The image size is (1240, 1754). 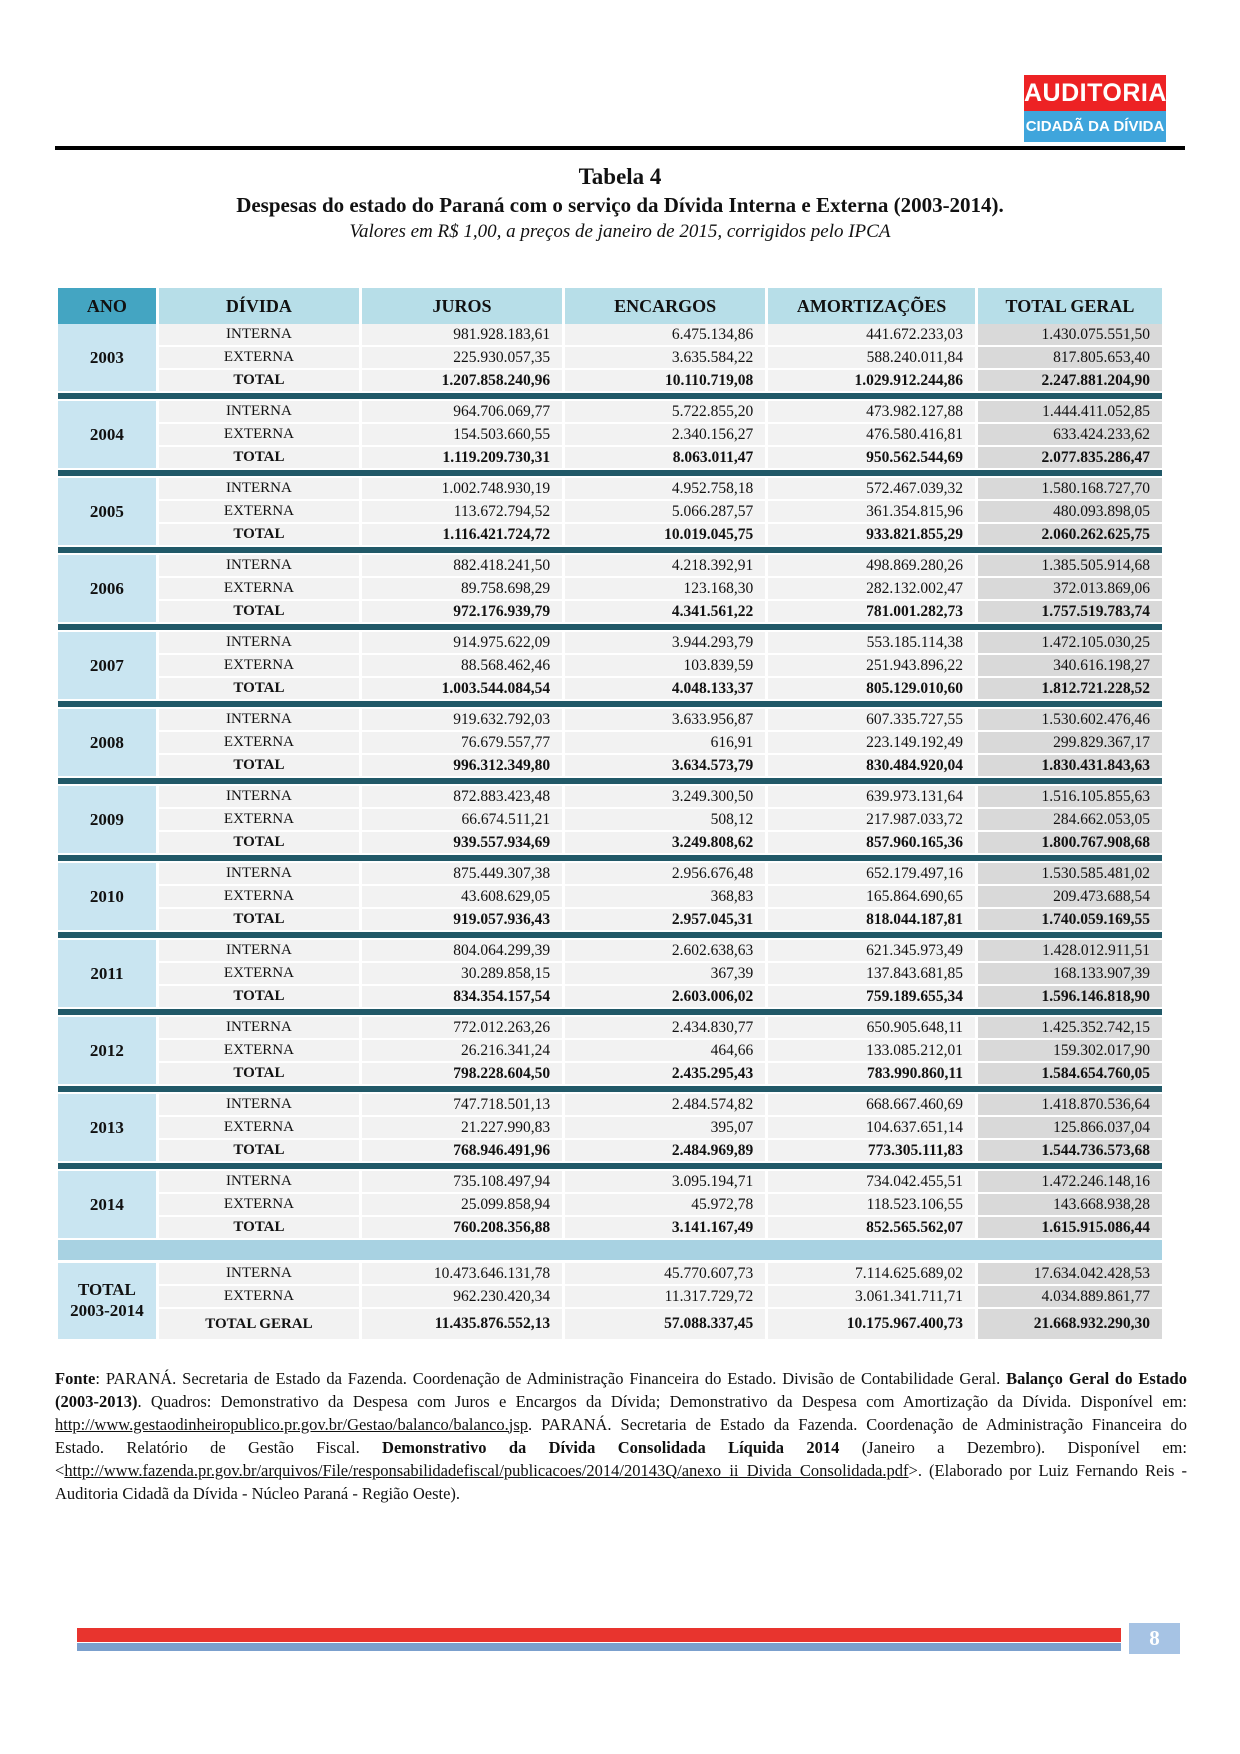 I want to click on value-cell: 639.973.131,64, so click(x=872, y=797).